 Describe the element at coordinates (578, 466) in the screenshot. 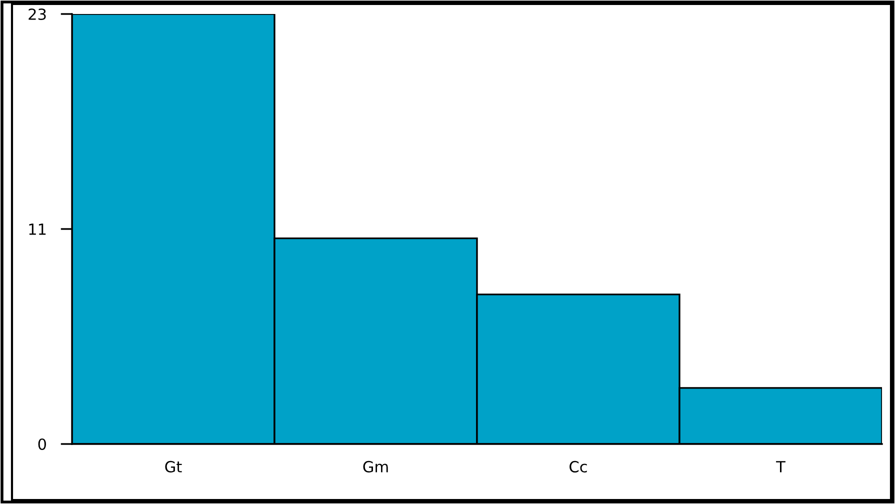

I see `x-tick-label: Cc` at that location.